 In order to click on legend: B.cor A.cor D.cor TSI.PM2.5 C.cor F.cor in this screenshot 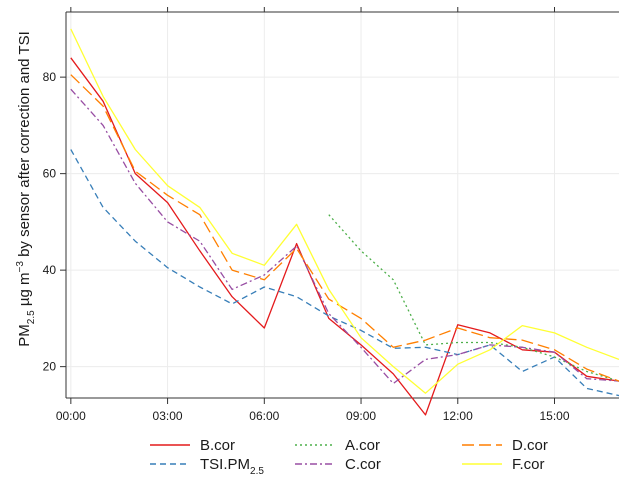, I will do `click(349, 457)`.